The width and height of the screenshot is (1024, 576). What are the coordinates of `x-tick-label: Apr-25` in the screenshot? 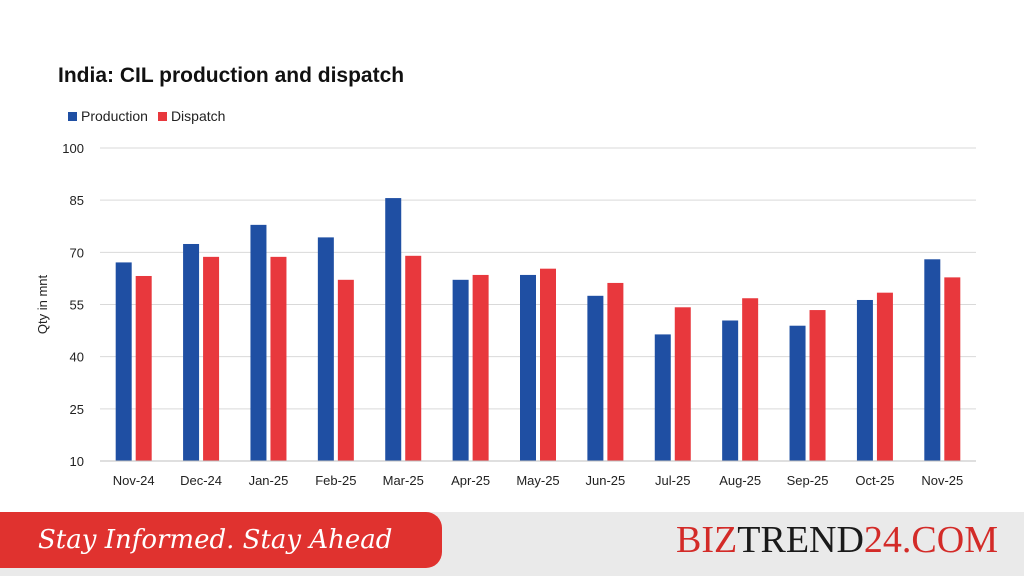 It's located at (470, 480).